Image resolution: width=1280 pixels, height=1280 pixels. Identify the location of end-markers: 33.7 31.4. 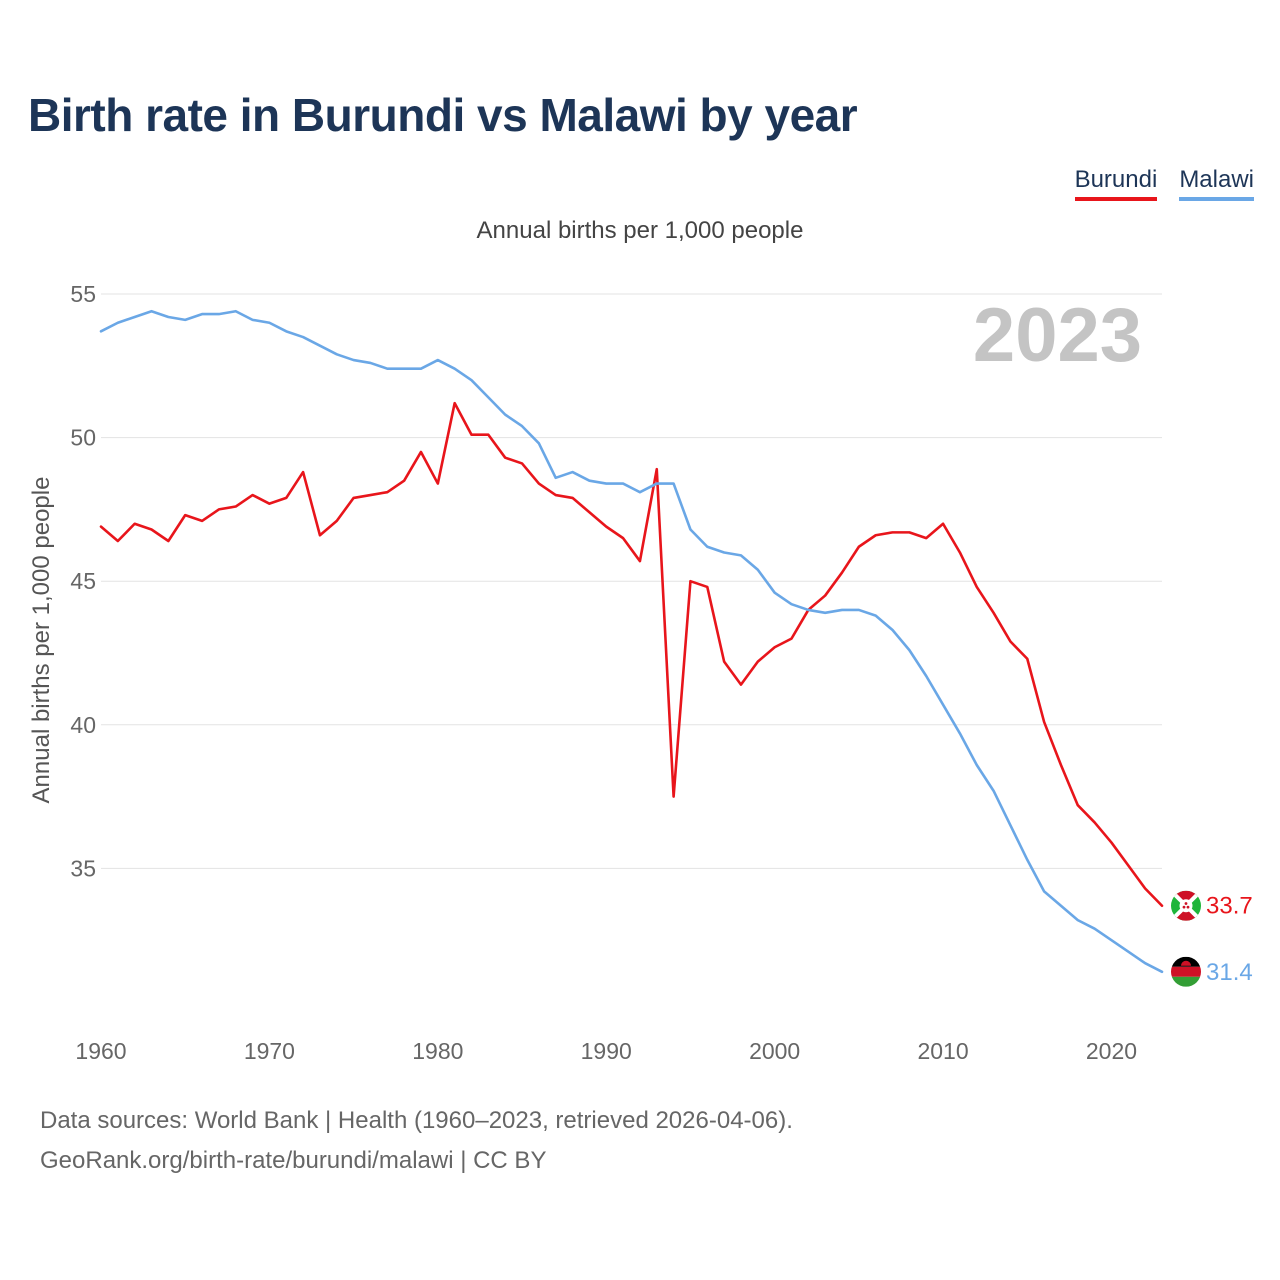
(1212, 938).